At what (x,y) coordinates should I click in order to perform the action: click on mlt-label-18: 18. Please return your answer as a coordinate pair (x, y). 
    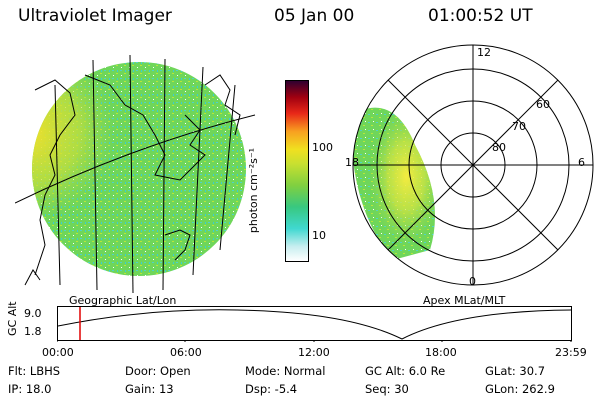
    Looking at the image, I should click on (352, 162).